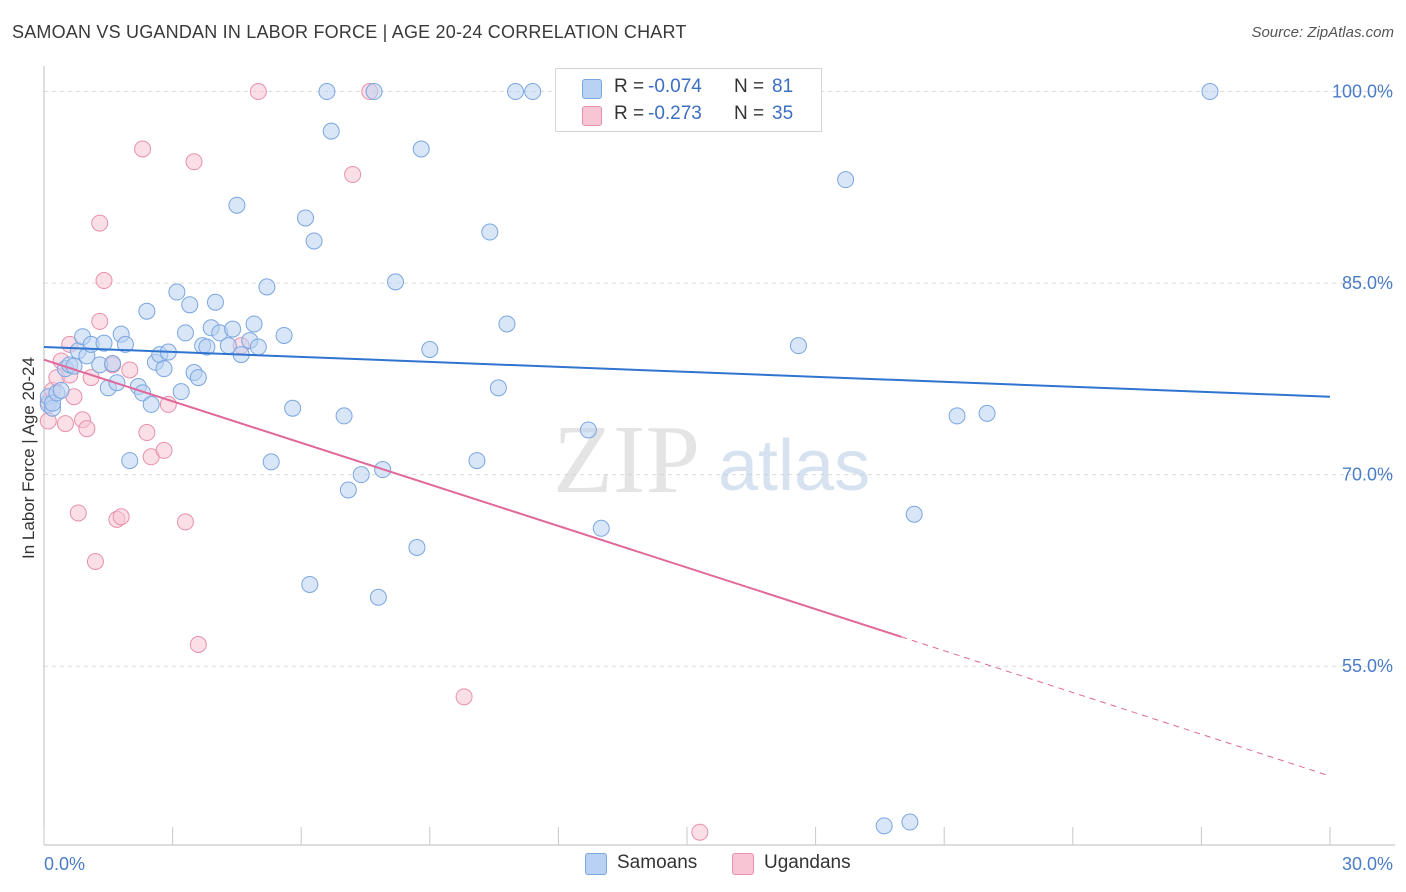  What do you see at coordinates (743, 864) in the screenshot?
I see `legend-ugandan-swatch` at bounding box center [743, 864].